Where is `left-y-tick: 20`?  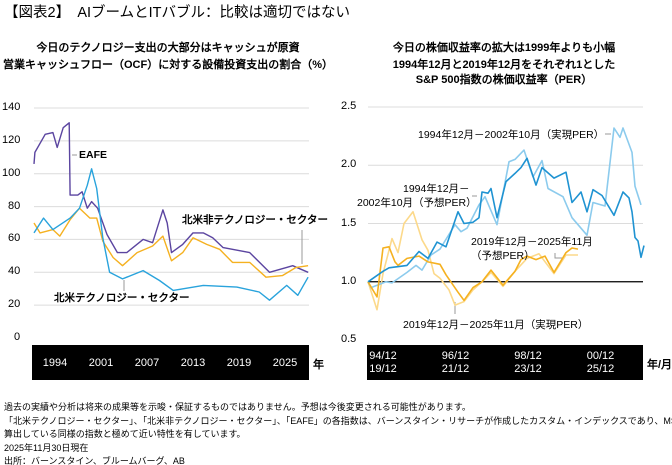
left-y-tick: 20 is located at coordinates (14, 304).